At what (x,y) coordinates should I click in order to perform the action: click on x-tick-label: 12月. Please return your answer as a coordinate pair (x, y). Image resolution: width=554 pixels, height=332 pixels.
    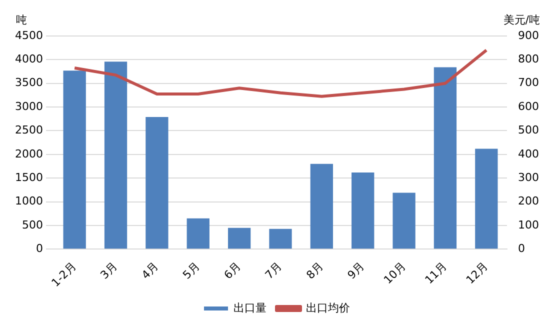
    Looking at the image, I should click on (477, 273).